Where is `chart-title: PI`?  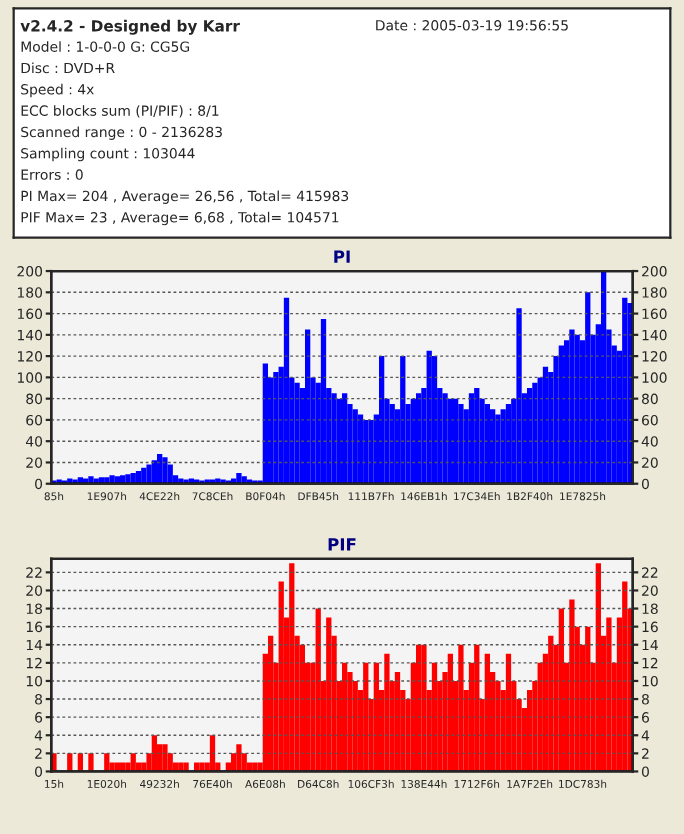
chart-title: PI is located at coordinates (342, 256).